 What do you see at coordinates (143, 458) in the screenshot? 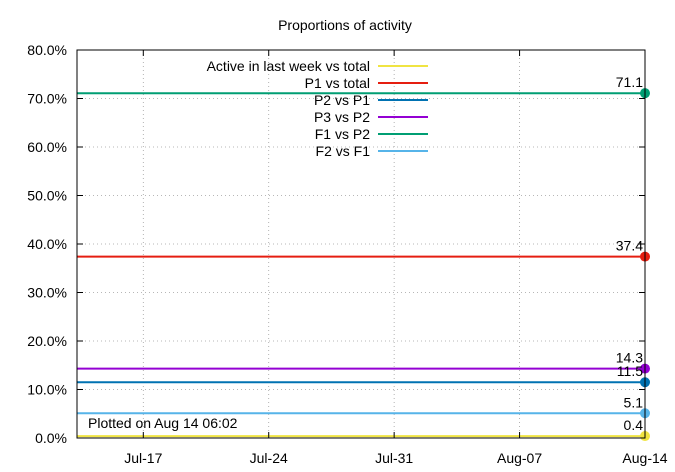
I see `x-tick-label: Jul-17` at bounding box center [143, 458].